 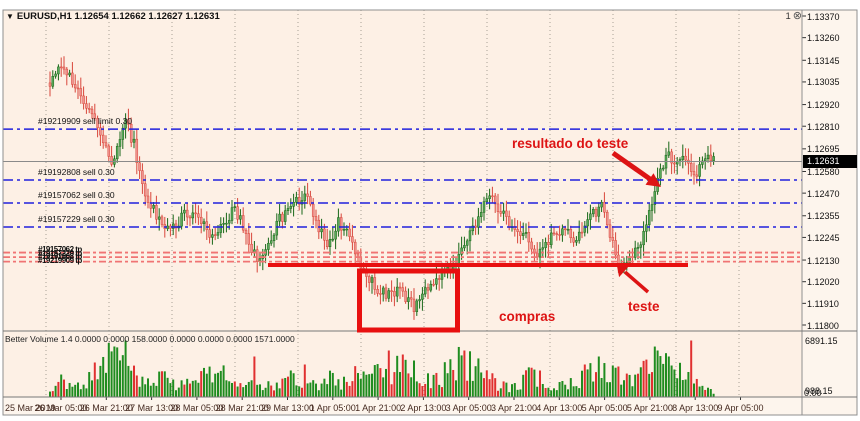 I want to click on price-tick-label: 1.12695, so click(x=823, y=149).